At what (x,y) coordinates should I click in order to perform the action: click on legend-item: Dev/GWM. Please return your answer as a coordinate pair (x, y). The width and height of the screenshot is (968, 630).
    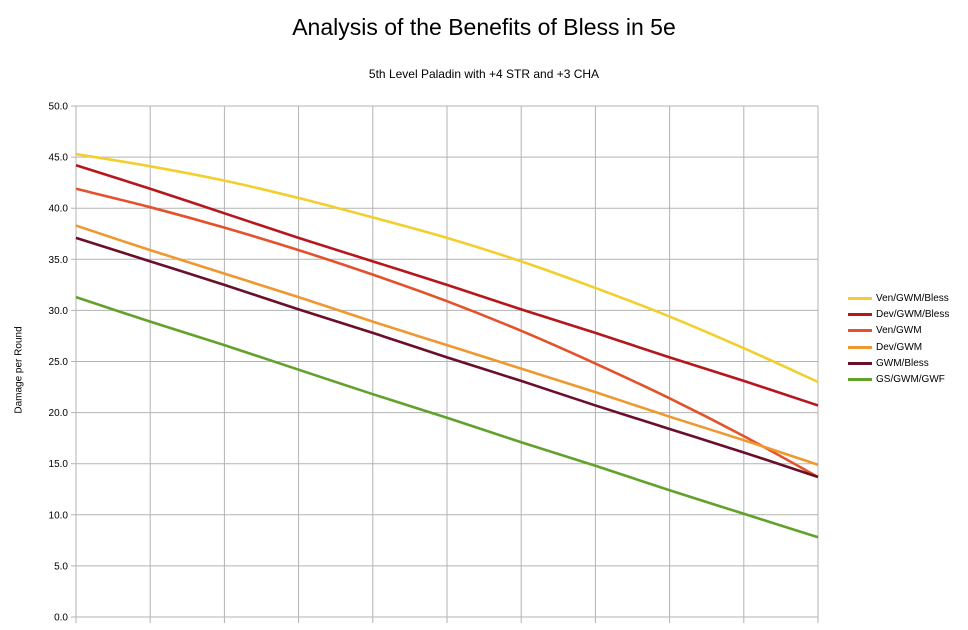
    Looking at the image, I should click on (898, 347).